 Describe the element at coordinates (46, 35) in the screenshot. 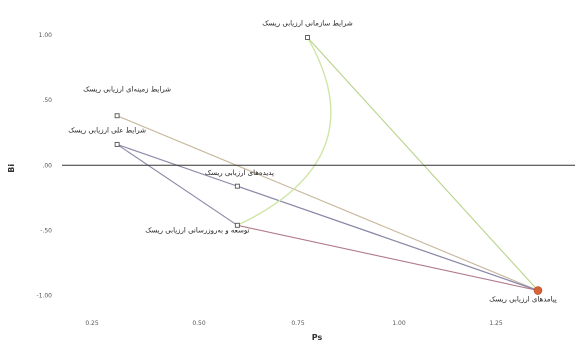

I see `y-tick-label: 1.00` at that location.